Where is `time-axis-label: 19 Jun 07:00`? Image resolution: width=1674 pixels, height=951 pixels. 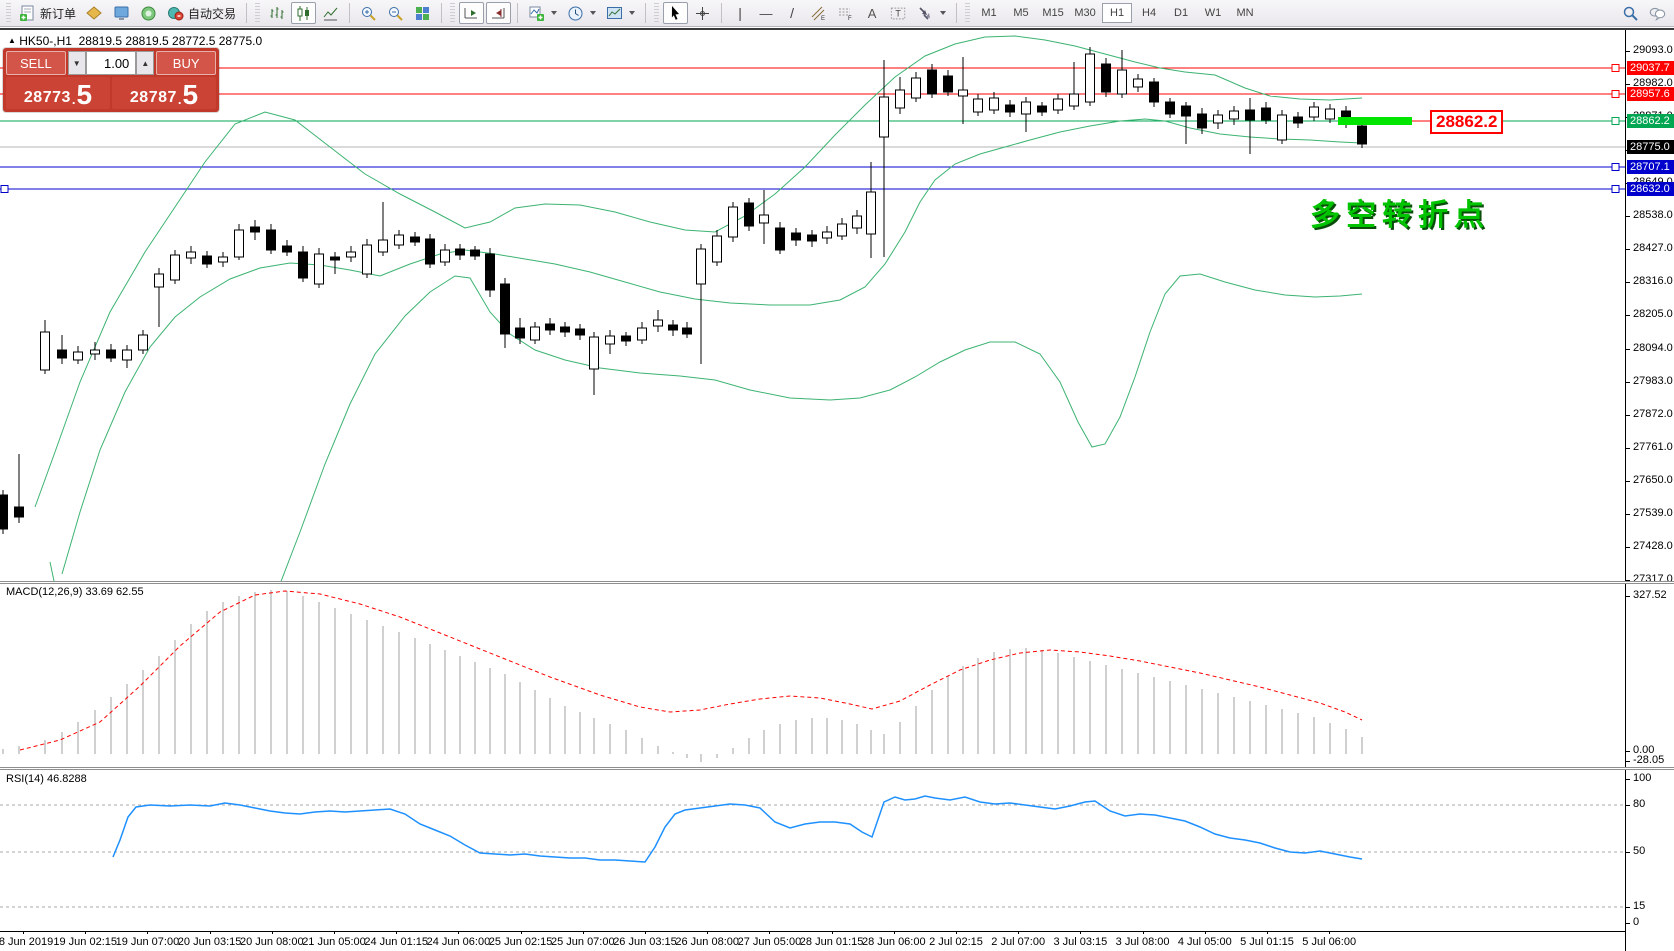
time-axis-label: 19 Jun 07:00 is located at coordinates (147, 942).